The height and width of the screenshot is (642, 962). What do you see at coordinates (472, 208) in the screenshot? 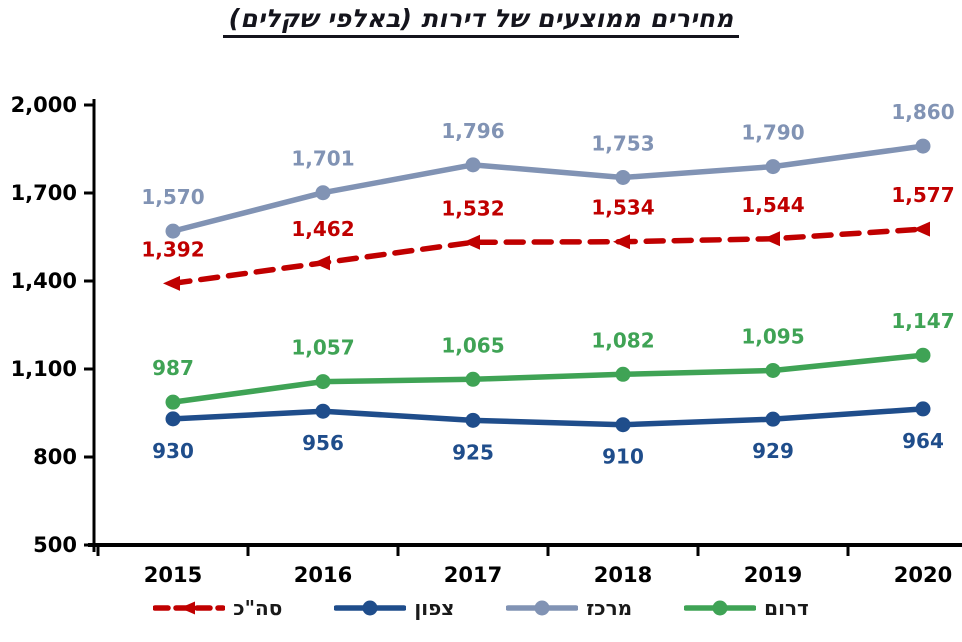
I see `data-label-total: 1,532` at bounding box center [472, 208].